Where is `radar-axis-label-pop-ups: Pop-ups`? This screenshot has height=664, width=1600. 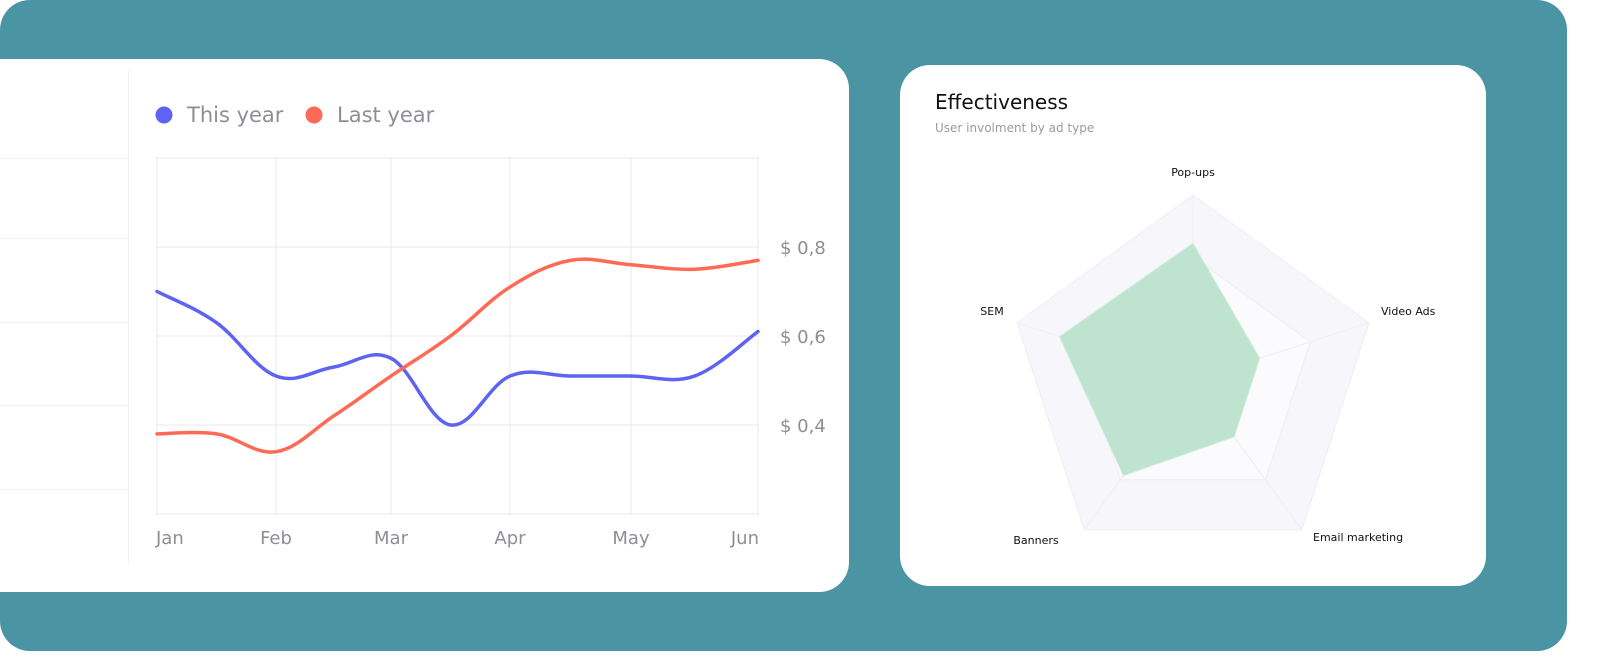
radar-axis-label-pop-ups: Pop-ups is located at coordinates (1193, 172).